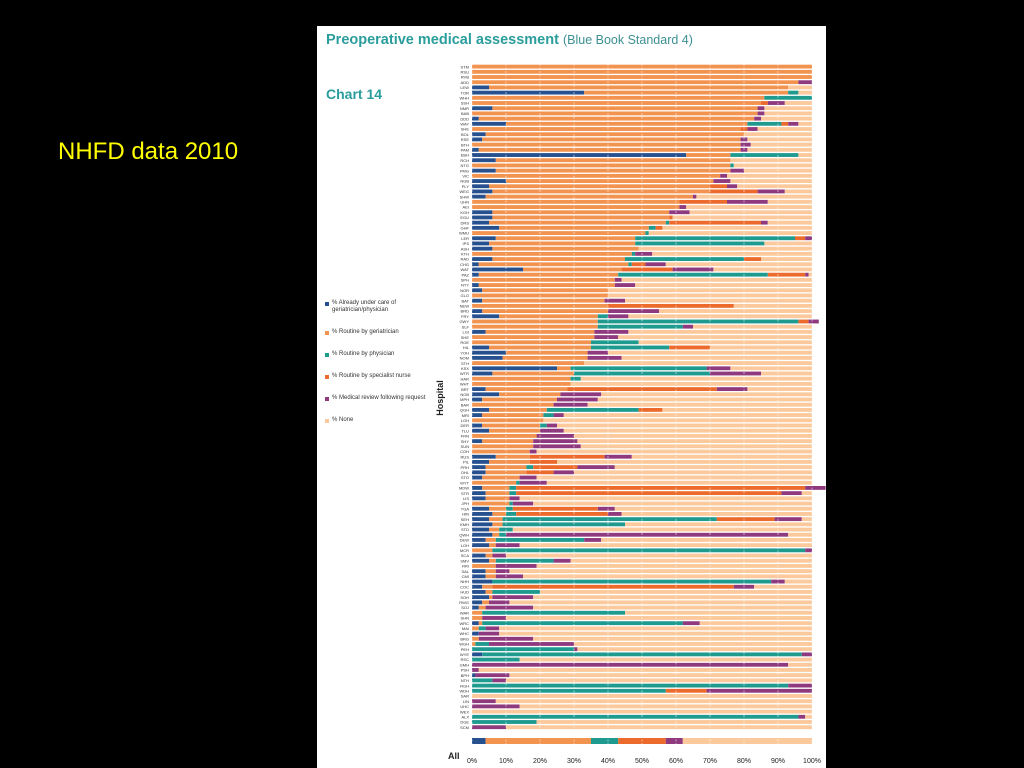 Image resolution: width=1024 pixels, height=768 pixels. What do you see at coordinates (371, 376) in the screenshot?
I see `legend-label: % Routine by specialist nurse` at bounding box center [371, 376].